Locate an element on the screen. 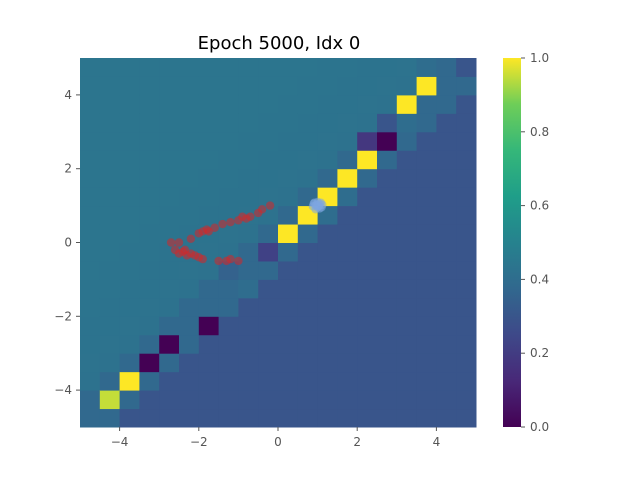  x-tick-label: −2 is located at coordinates (199, 442).